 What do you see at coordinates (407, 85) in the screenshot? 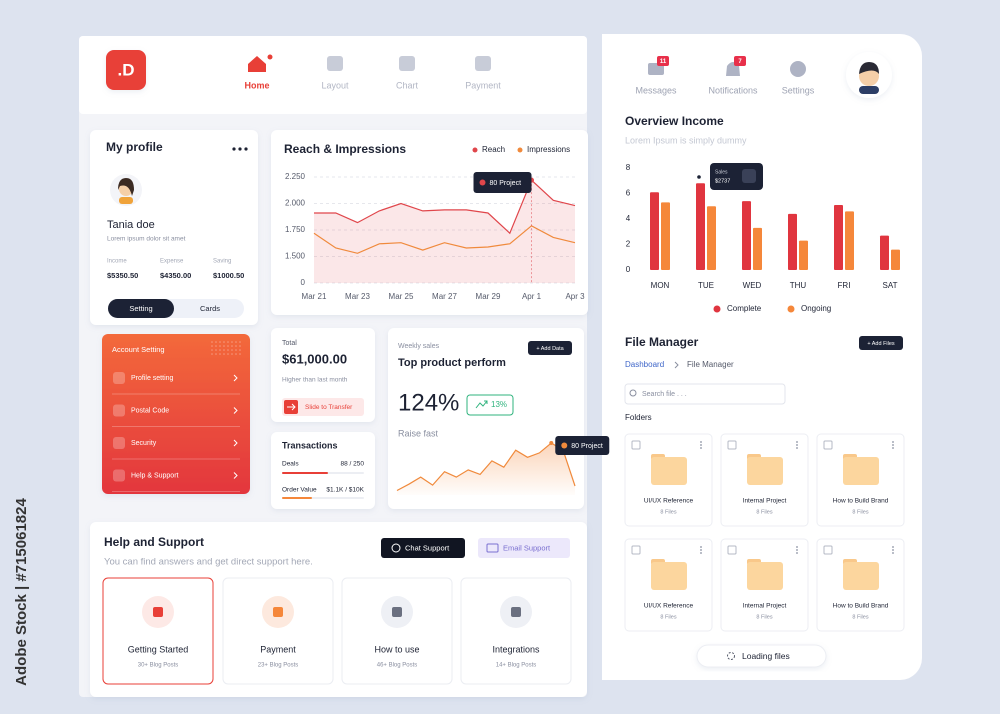
I see `nav-item: Chart` at bounding box center [407, 85].